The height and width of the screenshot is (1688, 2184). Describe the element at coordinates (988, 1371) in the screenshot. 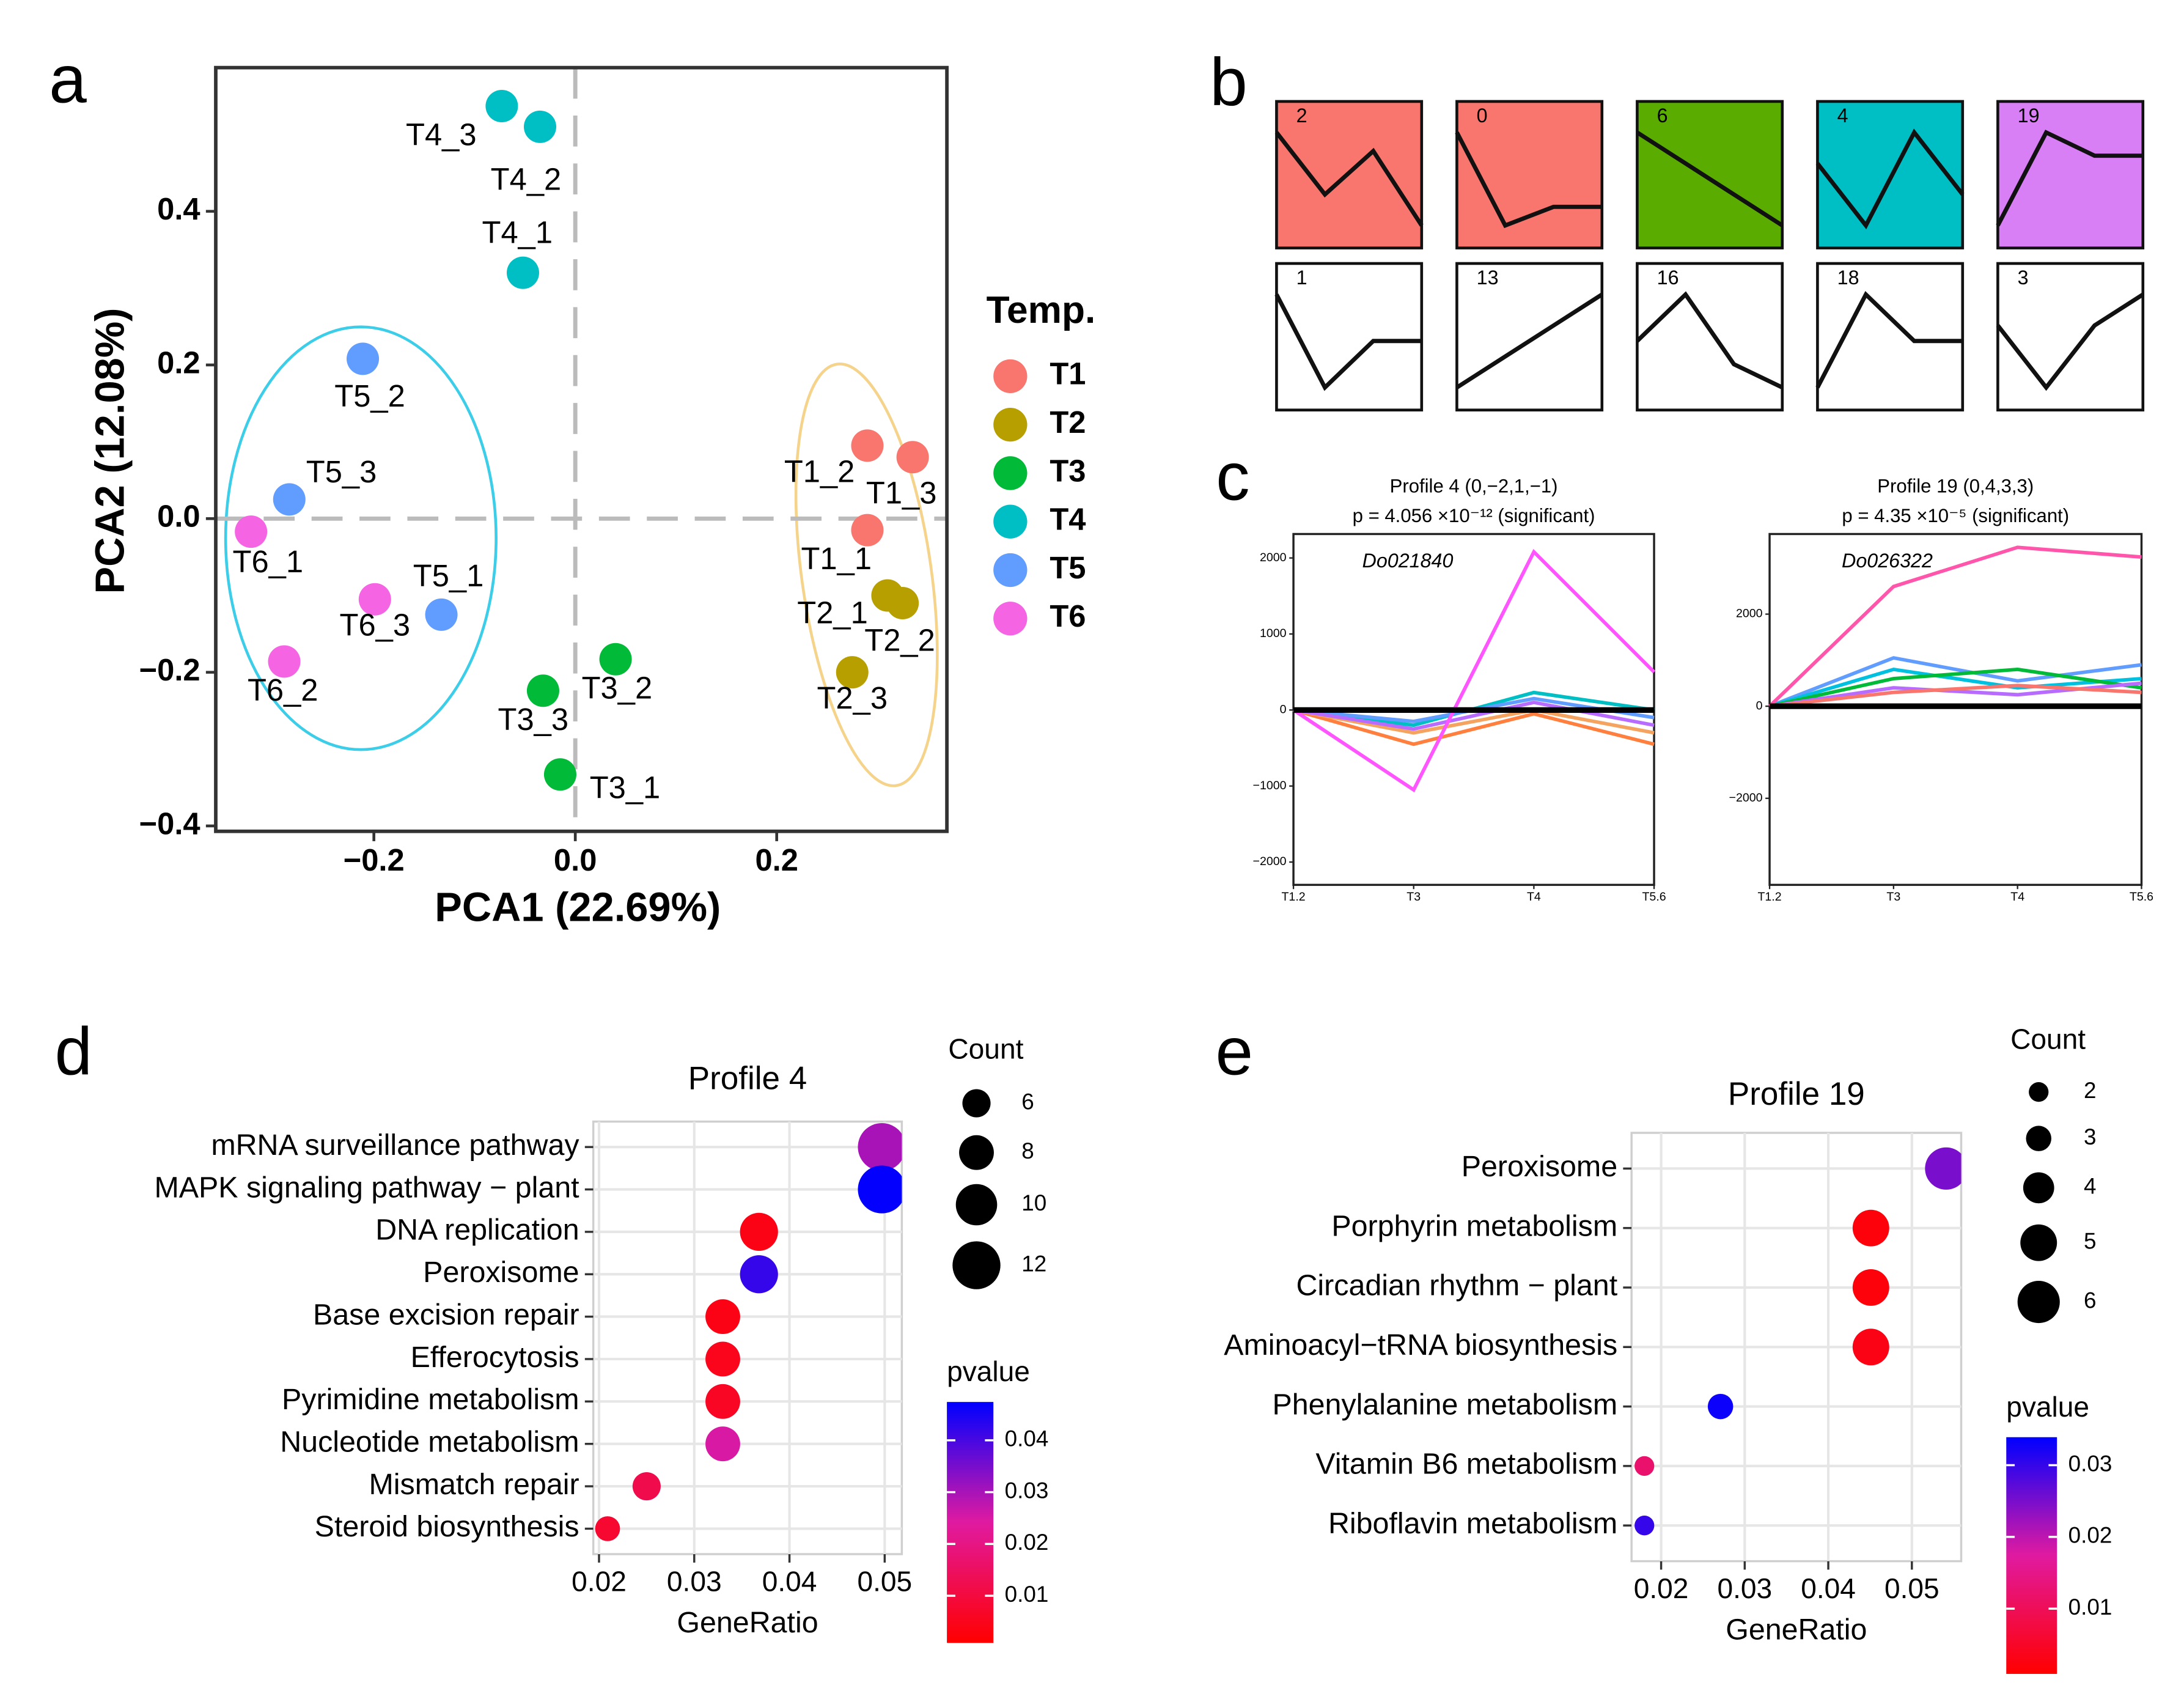

I see `color-legend-title: pvalue` at that location.